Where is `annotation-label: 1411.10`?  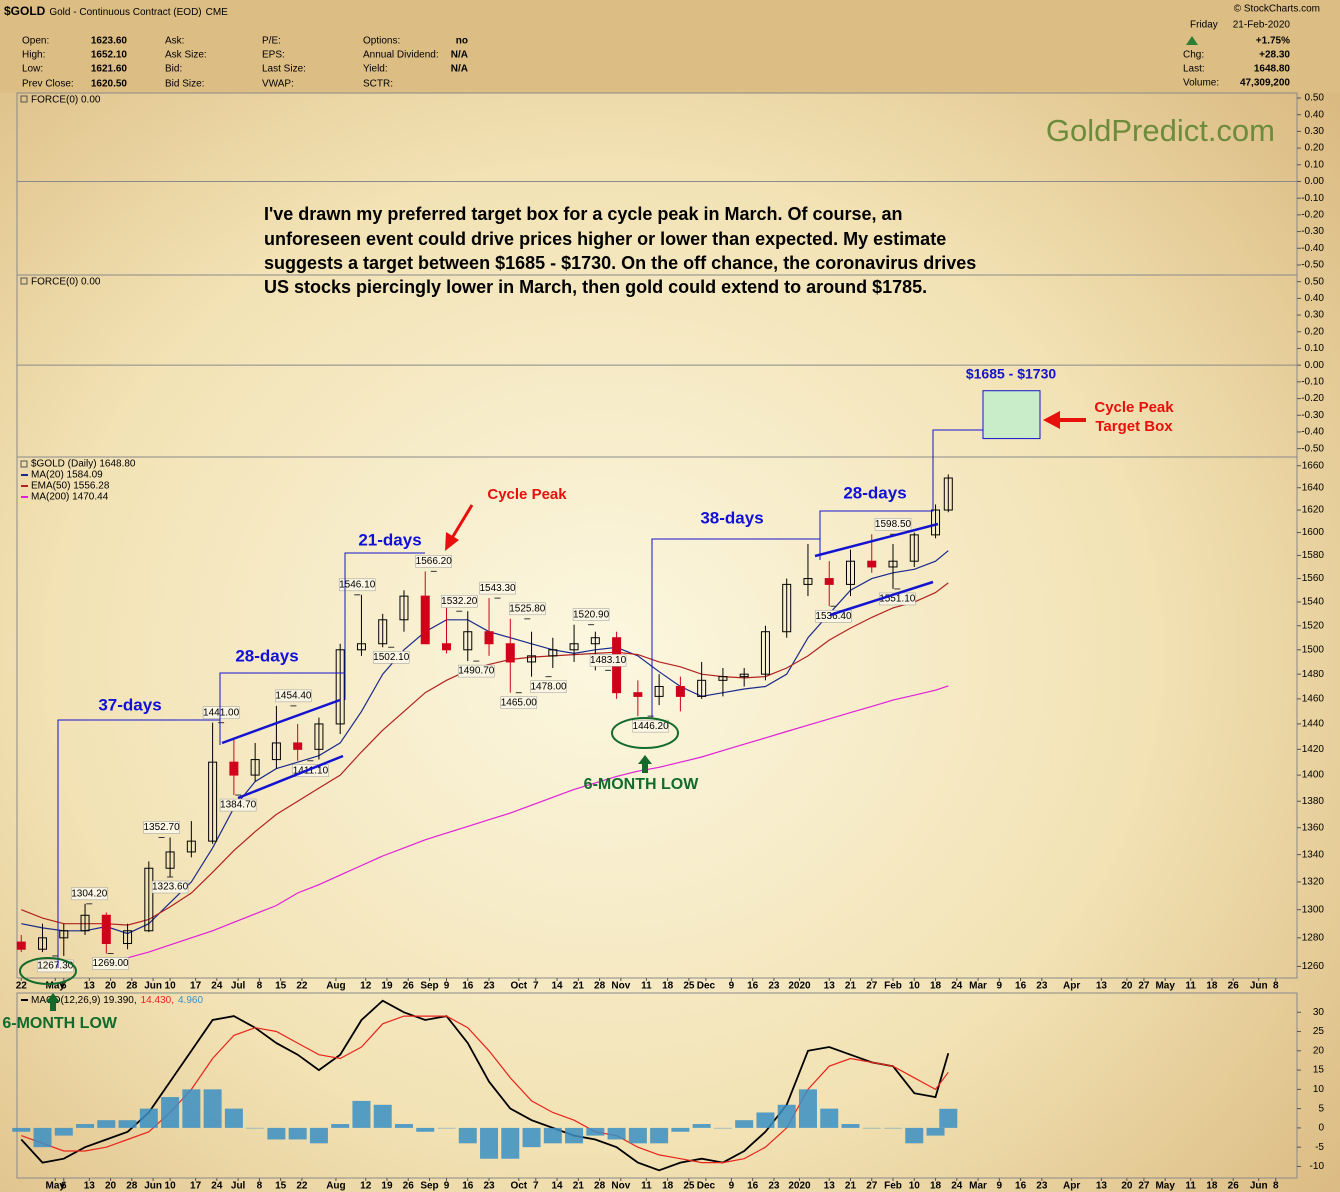 annotation-label: 1411.10 is located at coordinates (311, 770).